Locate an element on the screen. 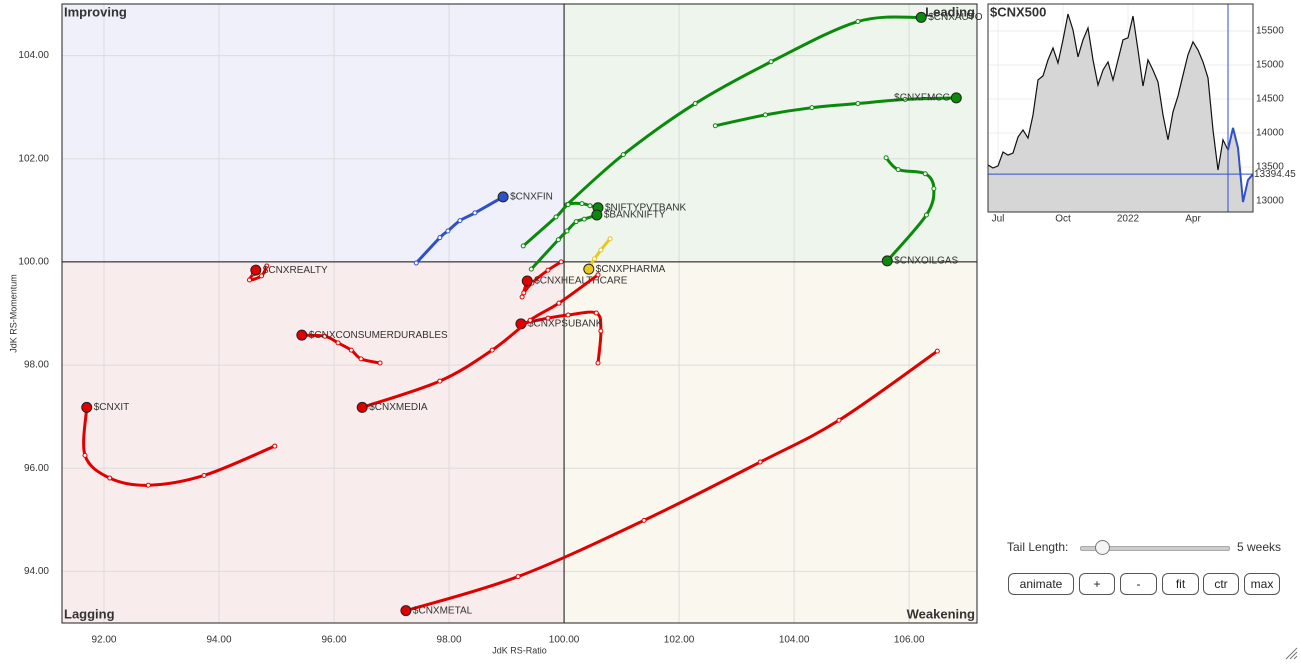  x-tick-label: 104.00 is located at coordinates (794, 640).